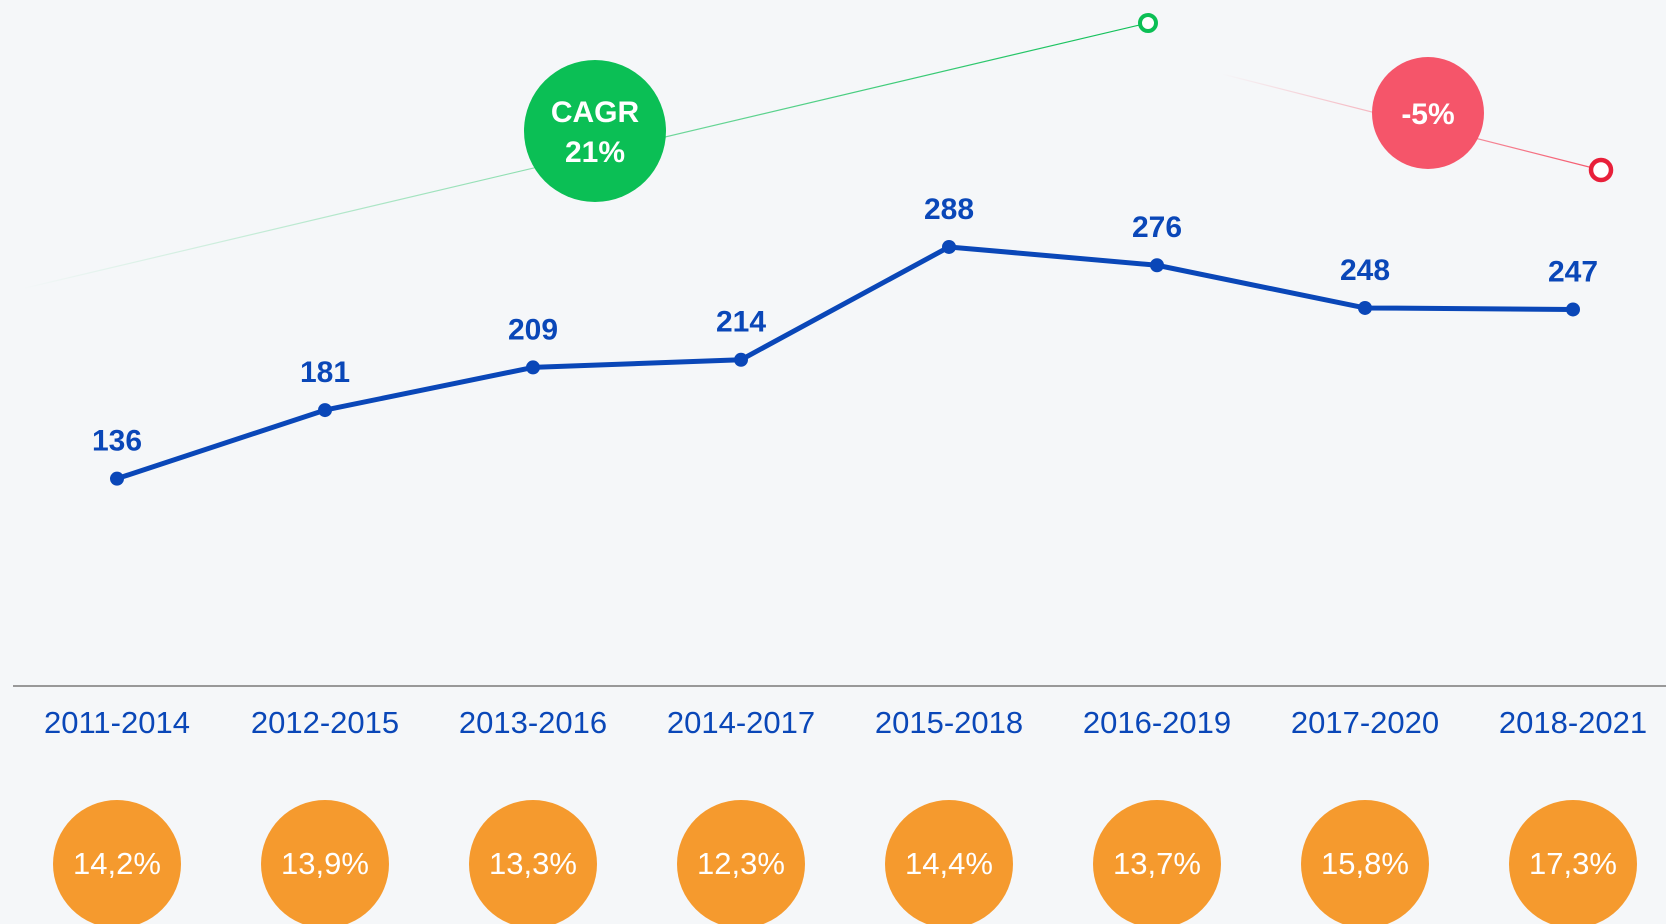  I want to click on x-tick-label: 2011-2014, so click(117, 722).